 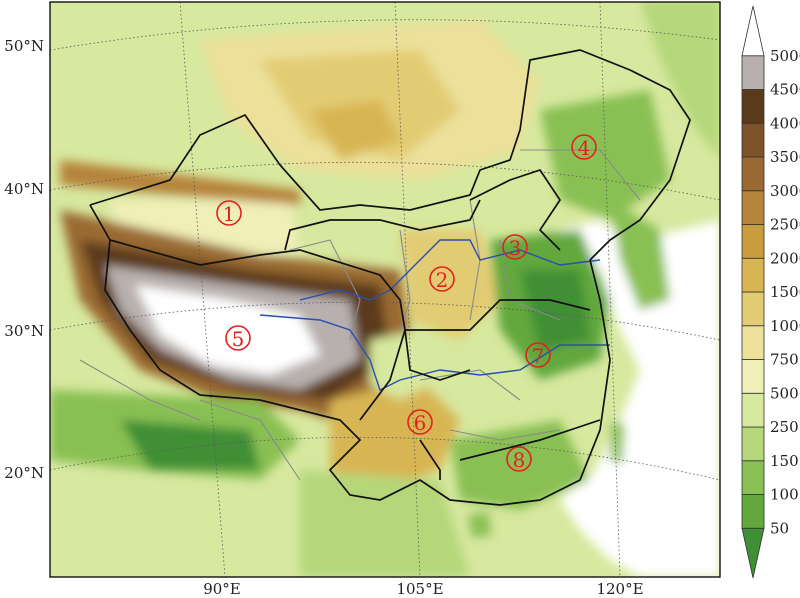 I want to click on region-marker: 3, so click(x=515, y=247).